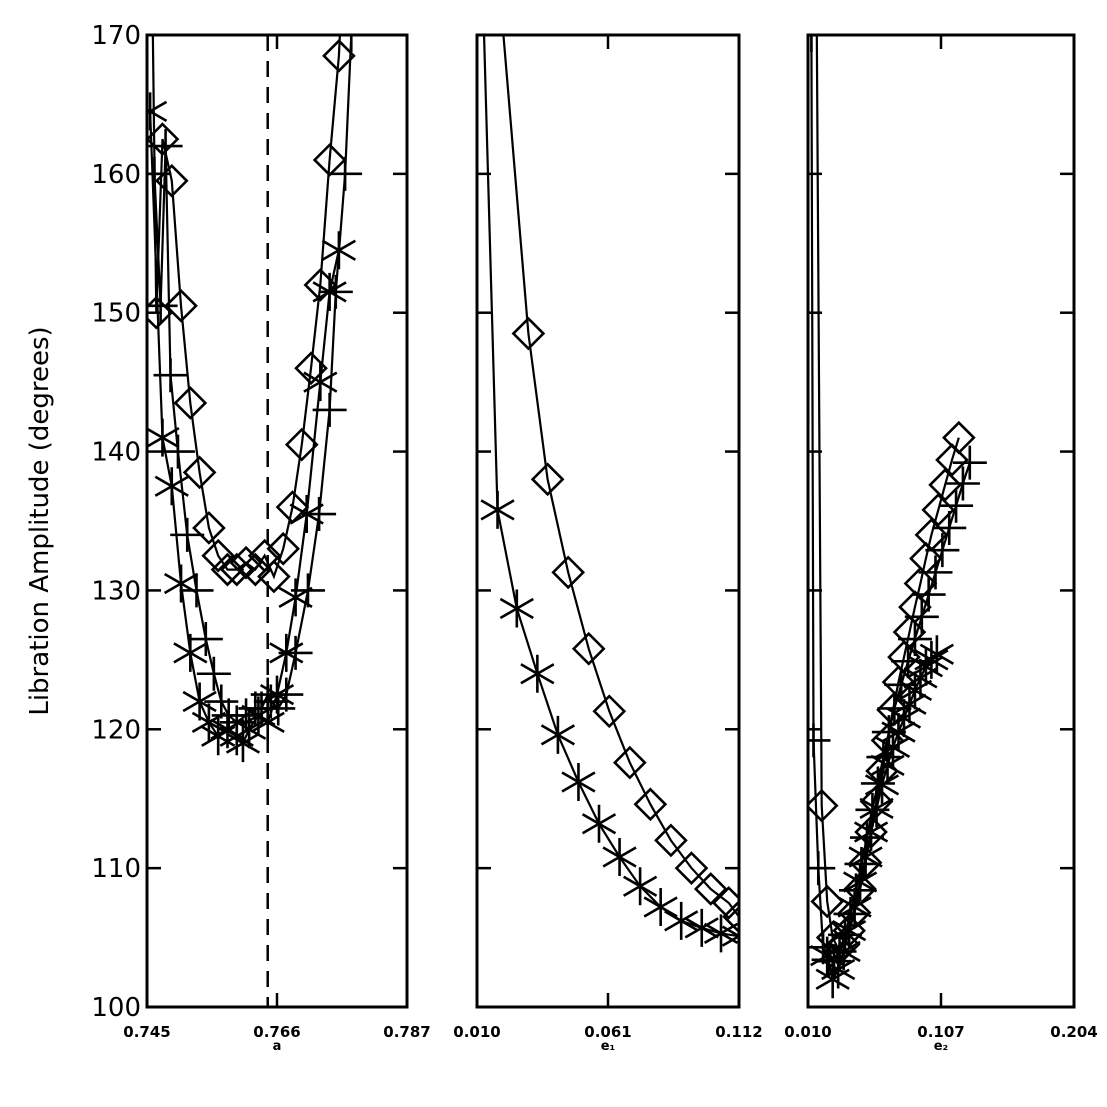  Describe the element at coordinates (941, 1046) in the screenshot. I see `x-axis-label: e₂` at that location.